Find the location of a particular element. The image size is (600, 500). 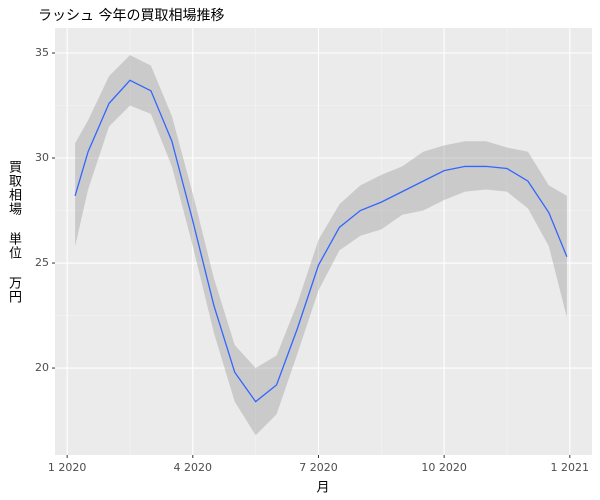

x-tick-label: 10 2020 is located at coordinates (444, 467).